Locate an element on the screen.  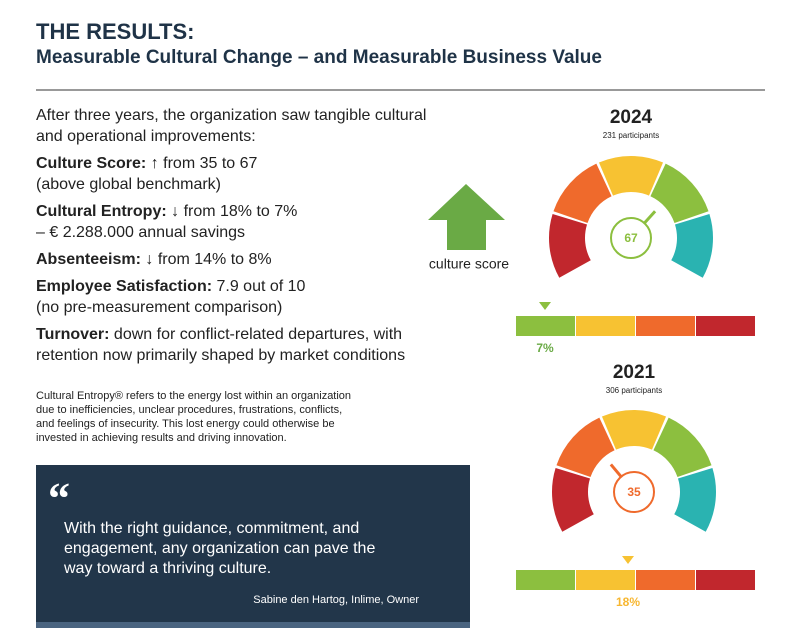
gauge-score: 67 is located at coordinates (631, 238).